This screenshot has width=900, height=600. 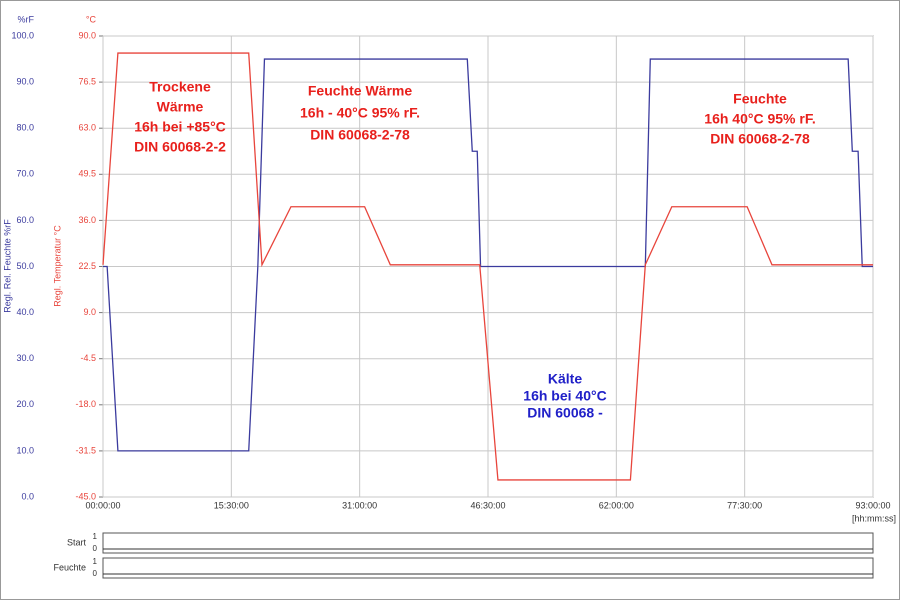 I want to click on y2-tick-label: 63.0, so click(x=87, y=128).